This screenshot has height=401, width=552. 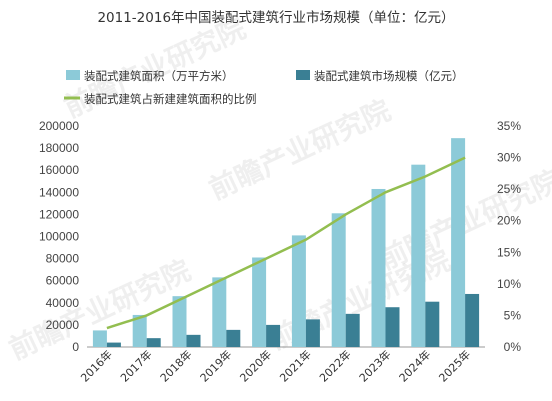 What do you see at coordinates (255, 365) in the screenshot?
I see `x-tick-label: 2020年` at bounding box center [255, 365].